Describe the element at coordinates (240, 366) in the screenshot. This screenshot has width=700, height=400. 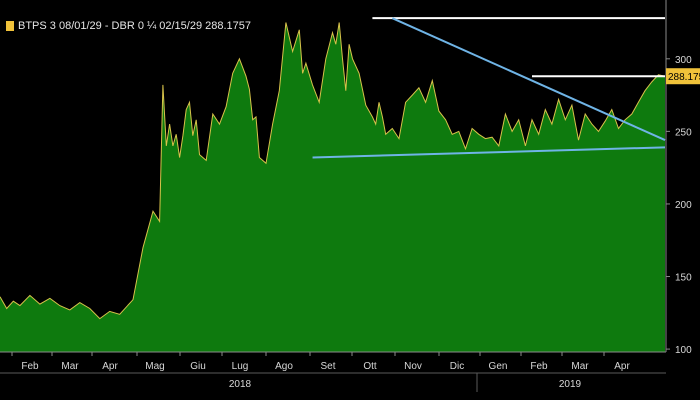
I see `x-tick-label: Lug` at that location.